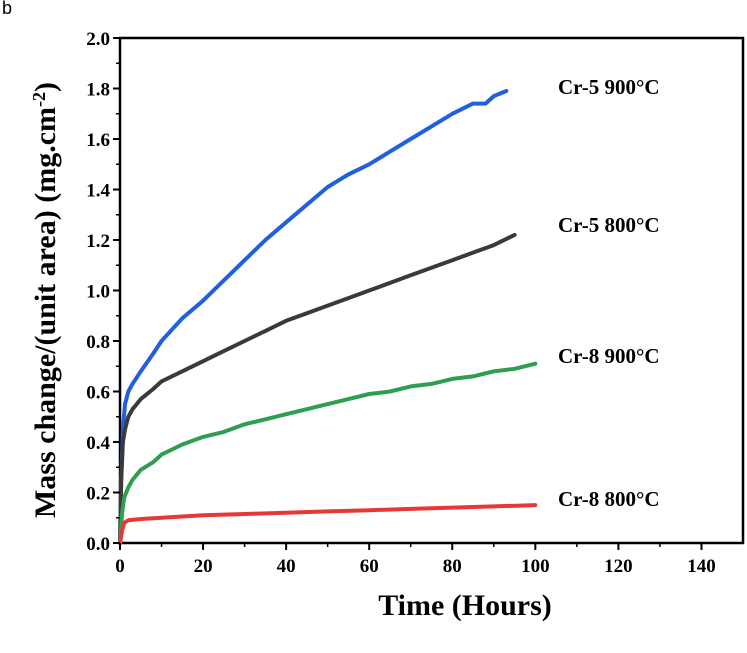 Image resolution: width=747 pixels, height=653 pixels. What do you see at coordinates (98, 191) in the screenshot?
I see `y-tick-label: 1.4` at bounding box center [98, 191].